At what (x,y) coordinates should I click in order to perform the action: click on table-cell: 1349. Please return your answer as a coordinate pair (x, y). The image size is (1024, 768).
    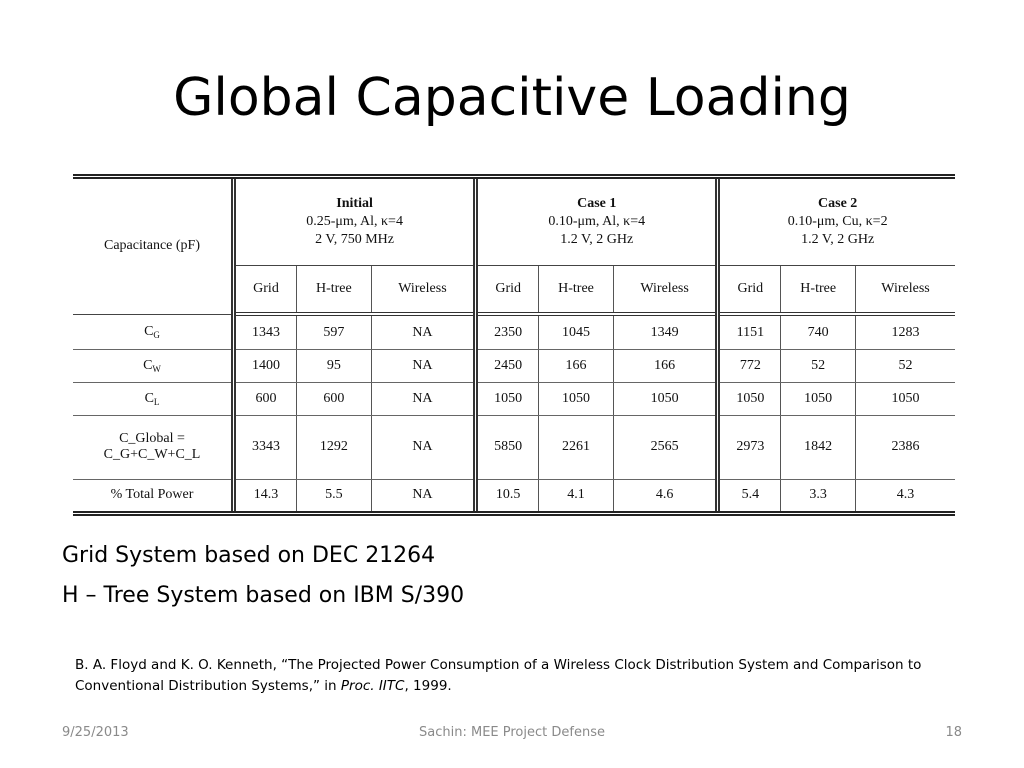
    Looking at the image, I should click on (667, 332).